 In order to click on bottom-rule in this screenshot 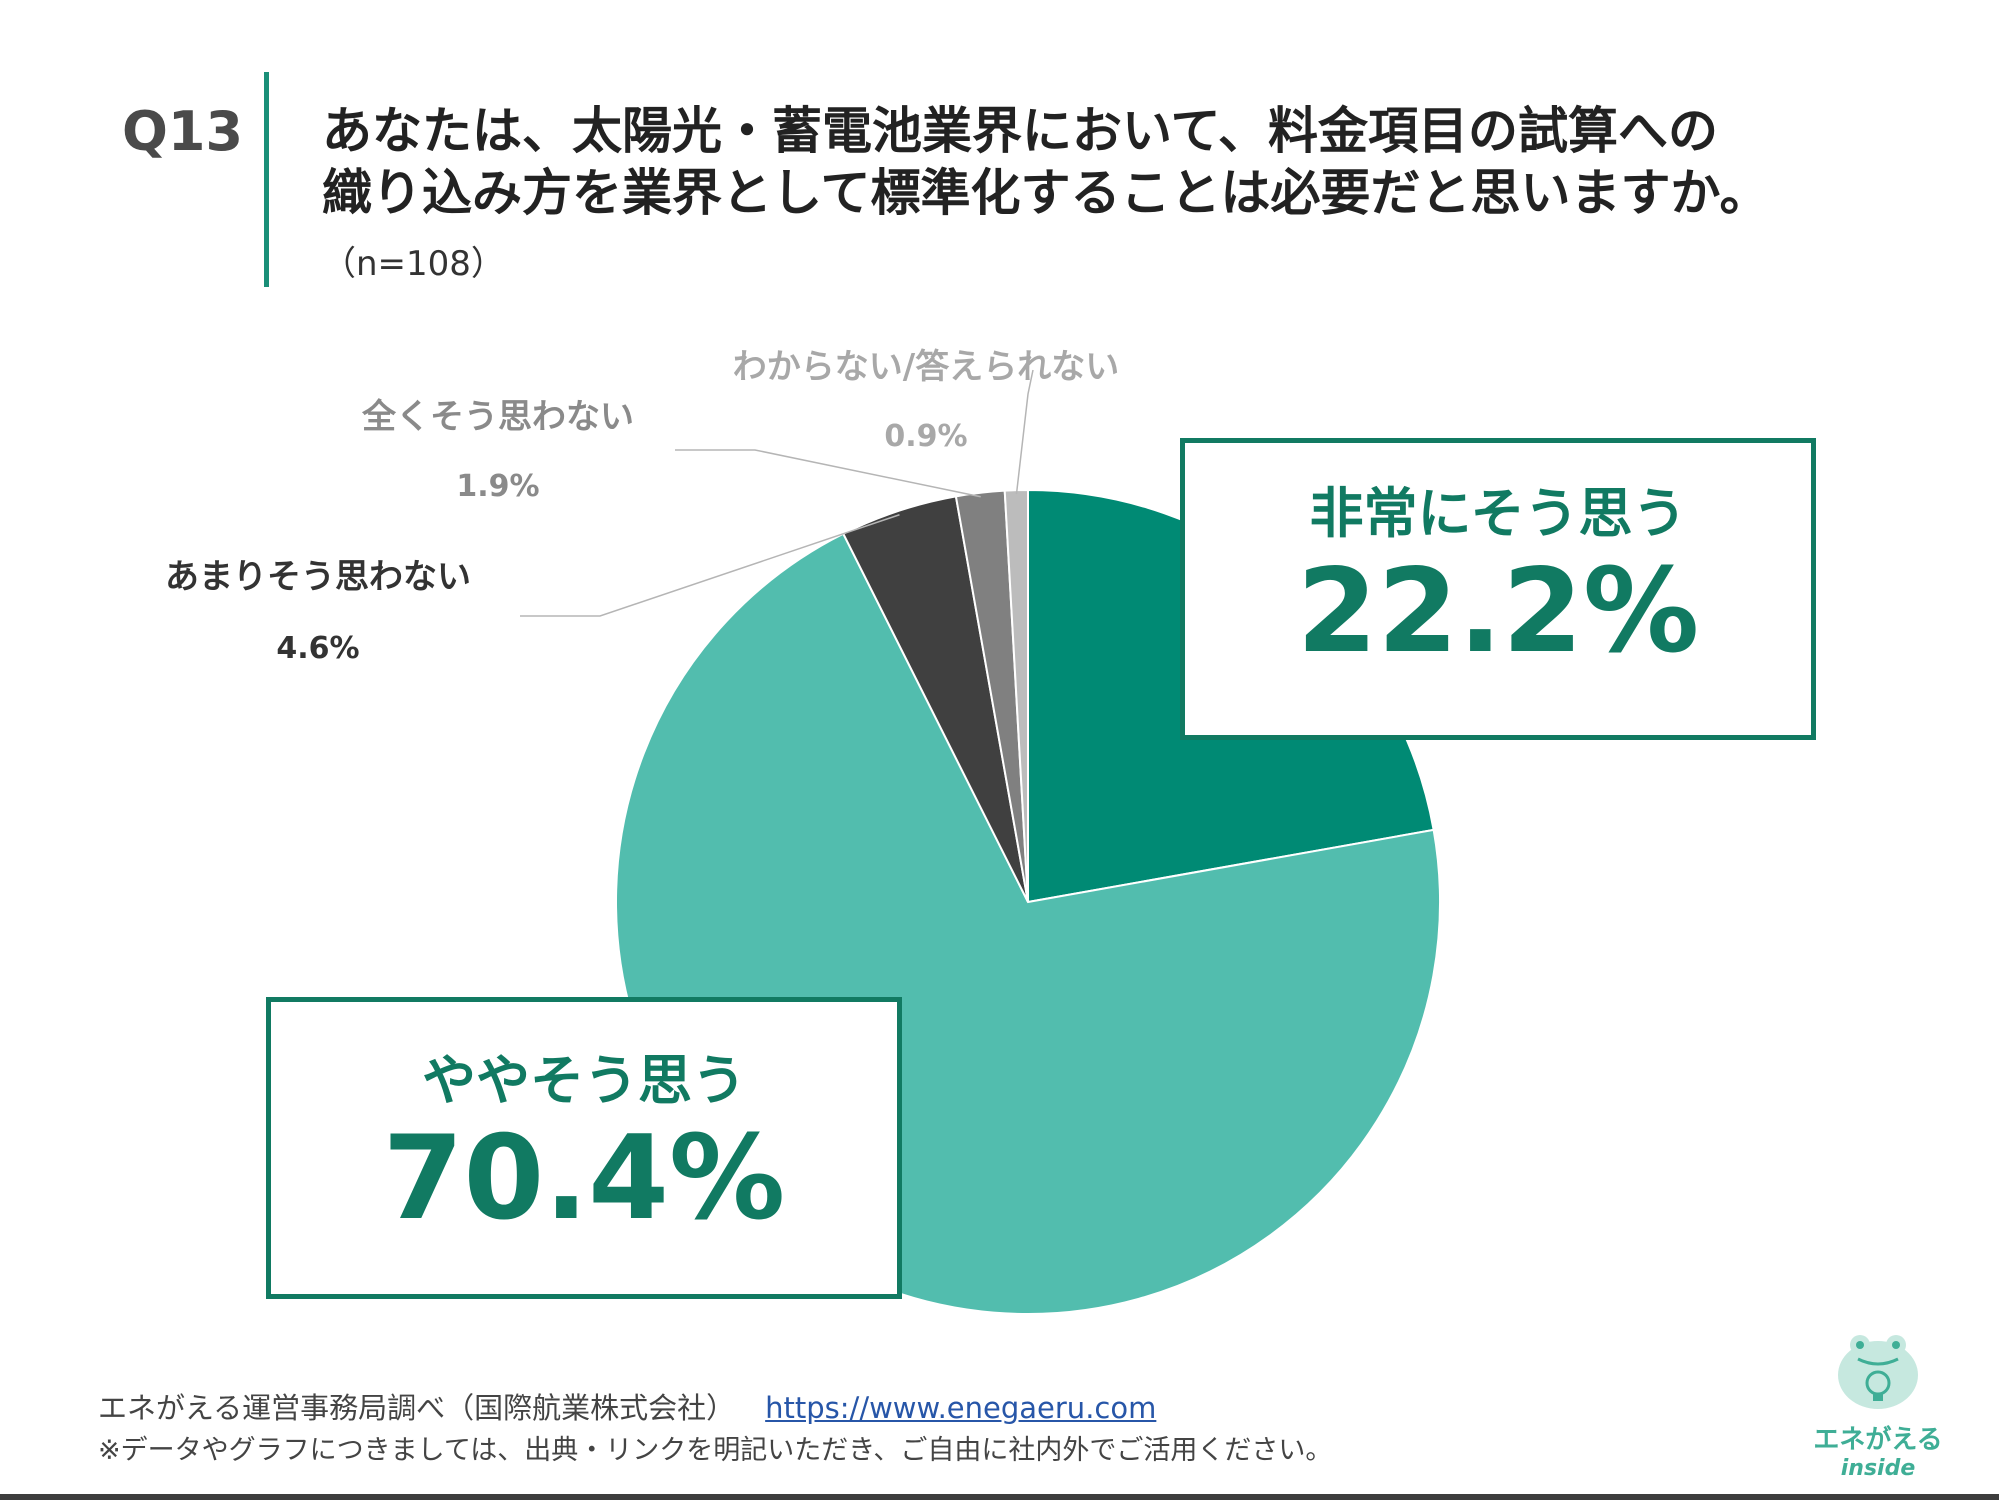, I will do `click(999, 1497)`.